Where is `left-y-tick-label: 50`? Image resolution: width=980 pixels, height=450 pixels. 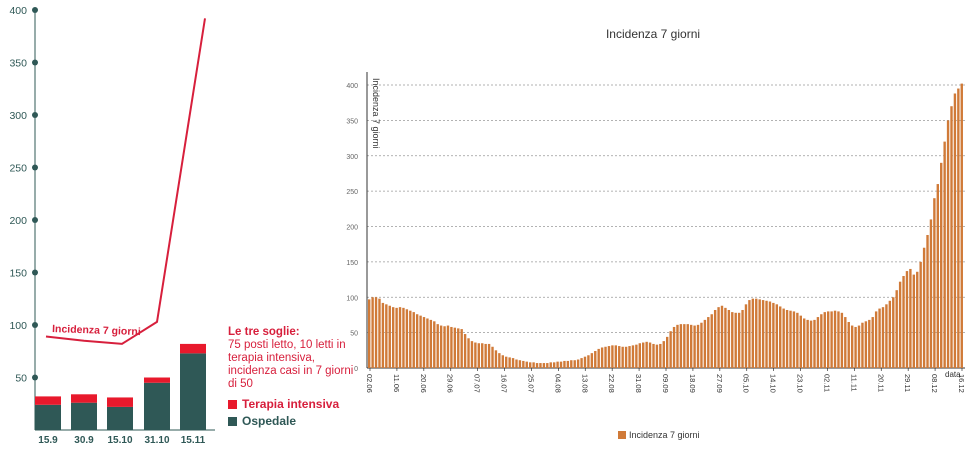
left-y-tick-label: 50 is located at coordinates (21, 379).